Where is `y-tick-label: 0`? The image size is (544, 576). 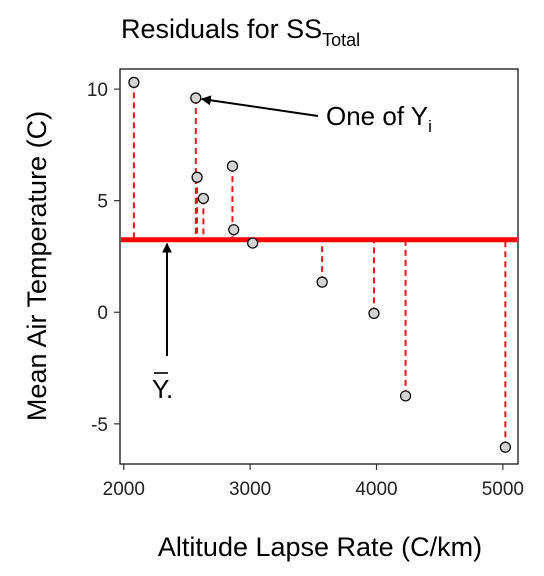
y-tick-label: 0 is located at coordinates (102, 313).